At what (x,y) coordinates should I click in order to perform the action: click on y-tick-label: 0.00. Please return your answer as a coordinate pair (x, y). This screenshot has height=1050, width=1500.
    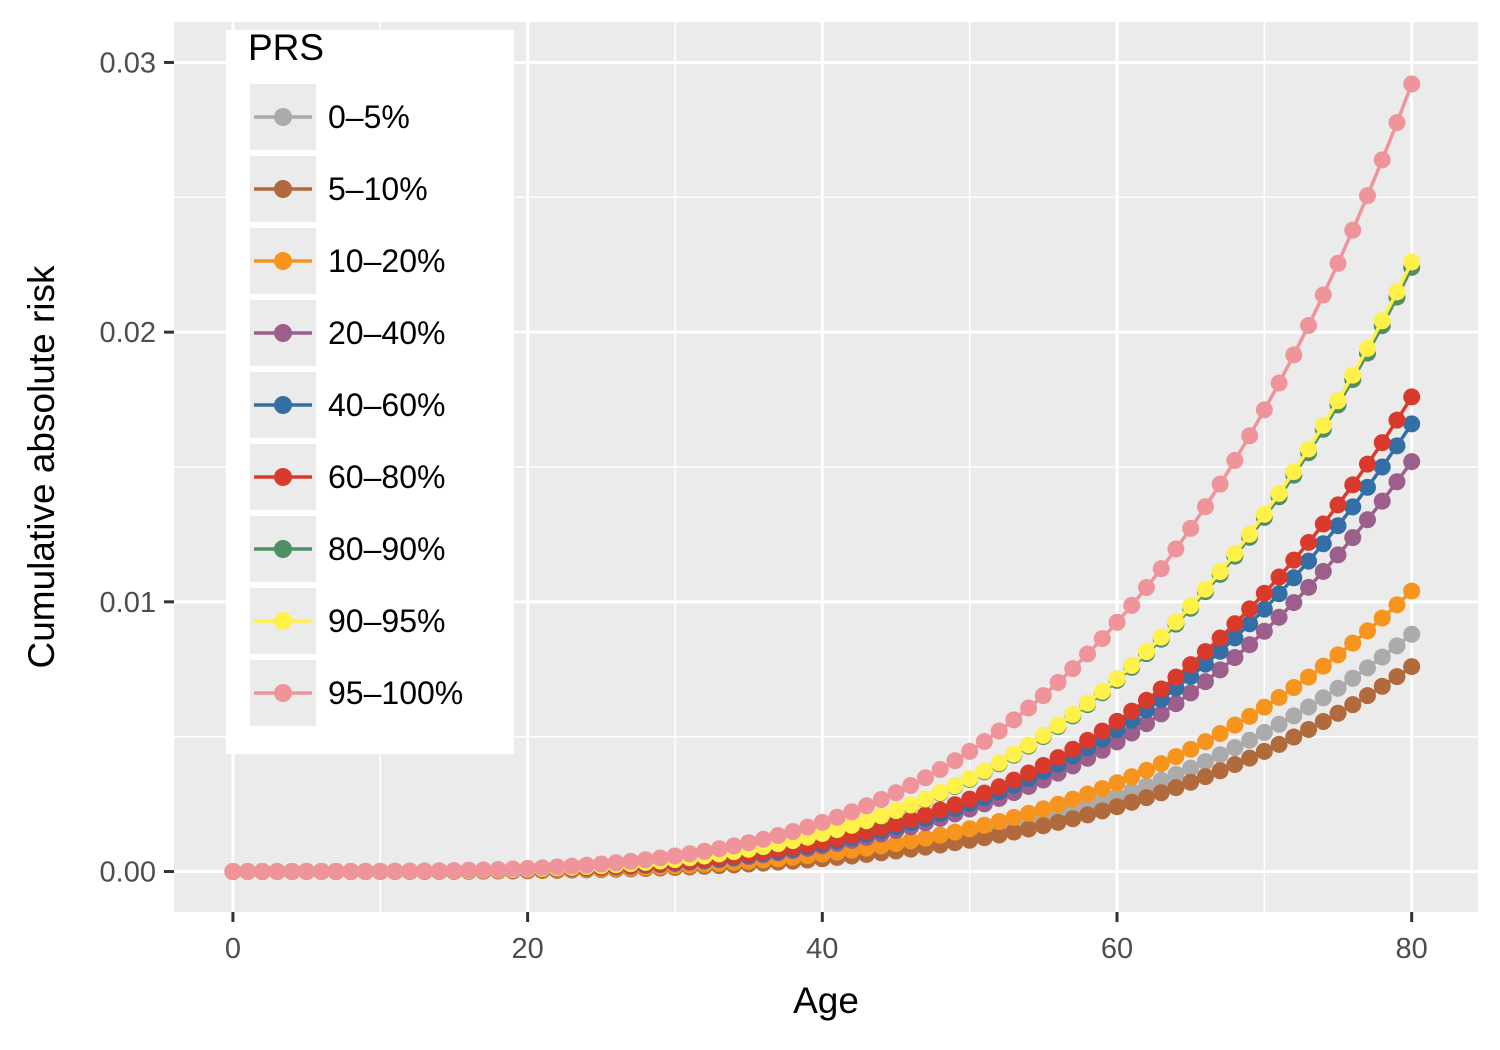
    Looking at the image, I should click on (128, 873).